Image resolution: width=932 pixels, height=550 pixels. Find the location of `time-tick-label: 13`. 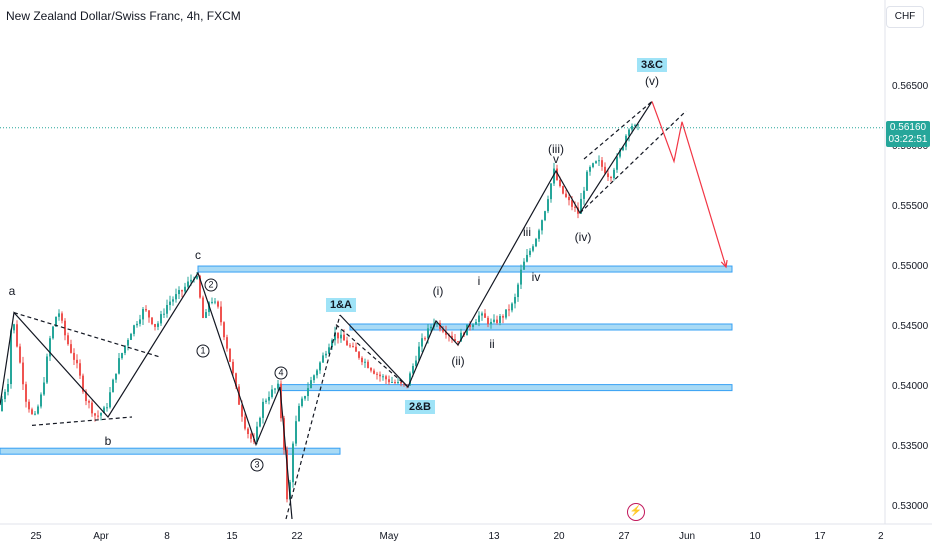

time-tick-label: 13 is located at coordinates (494, 536).